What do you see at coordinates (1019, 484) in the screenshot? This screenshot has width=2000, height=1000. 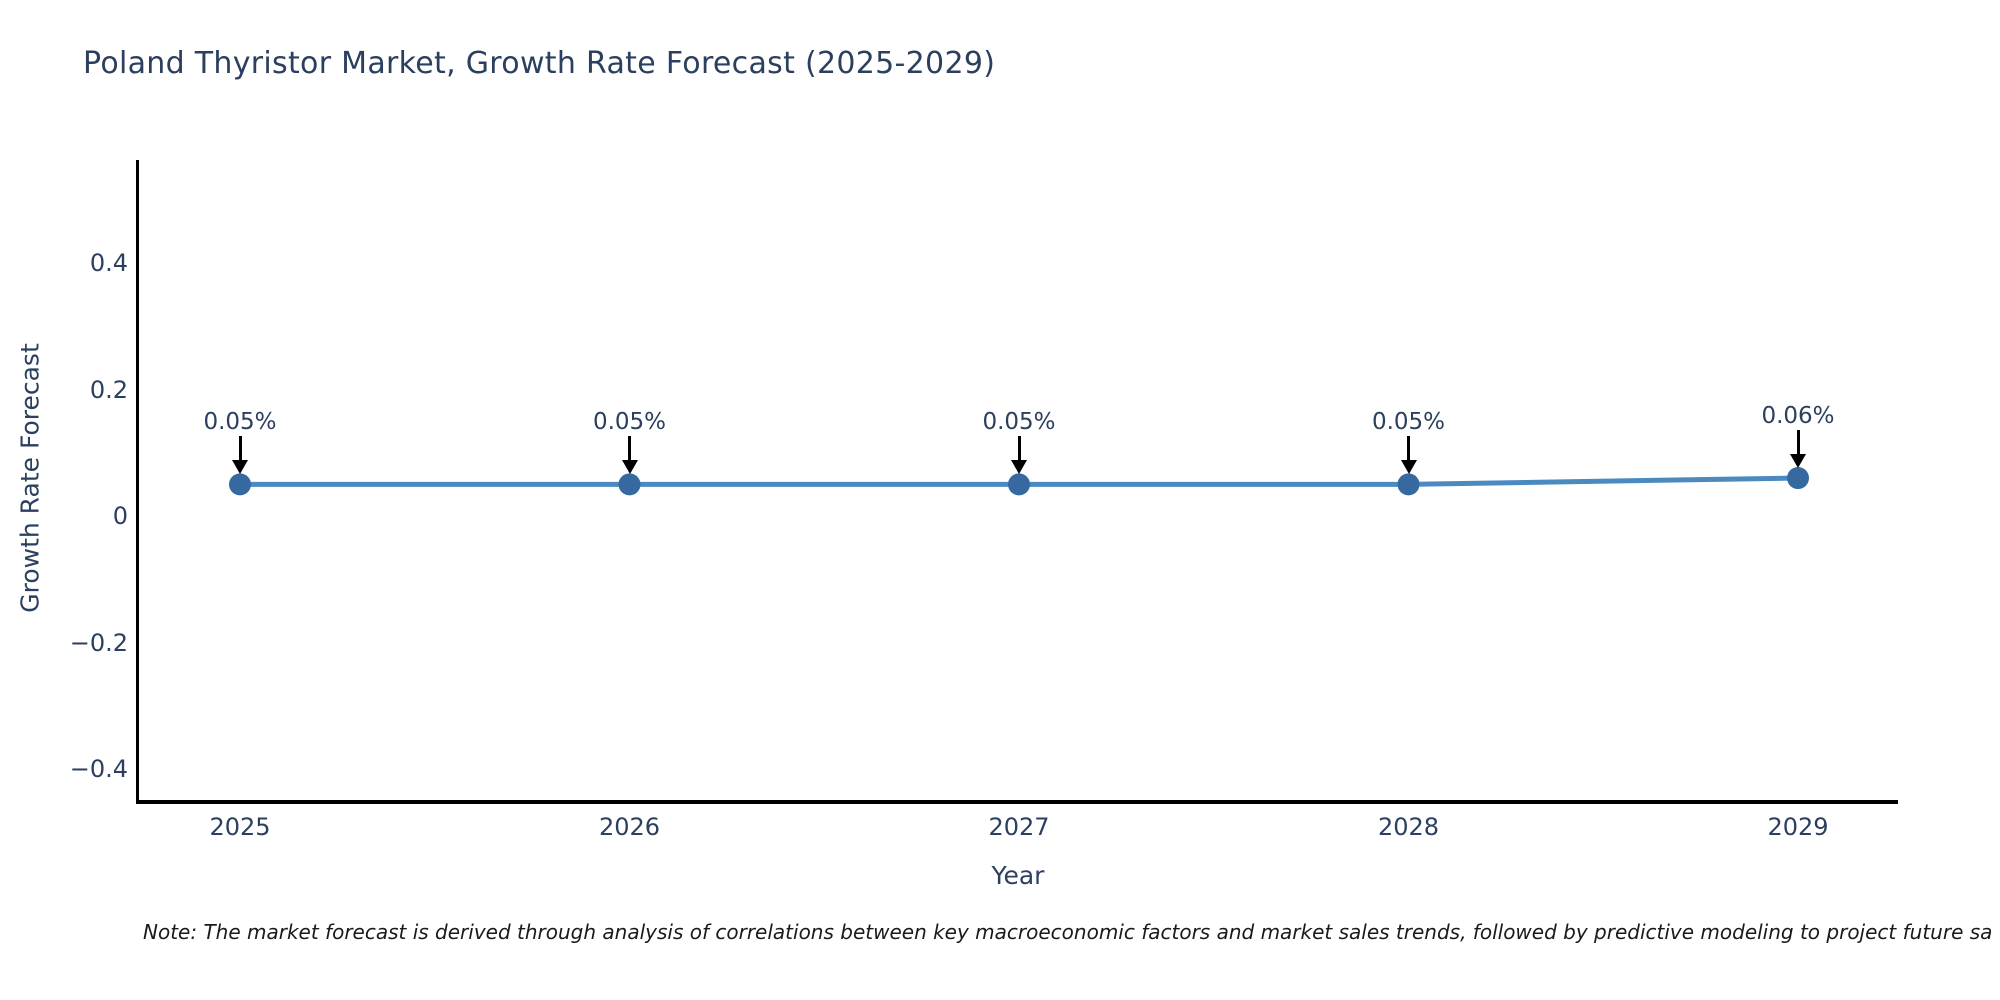 I see `data-point-2027` at bounding box center [1019, 484].